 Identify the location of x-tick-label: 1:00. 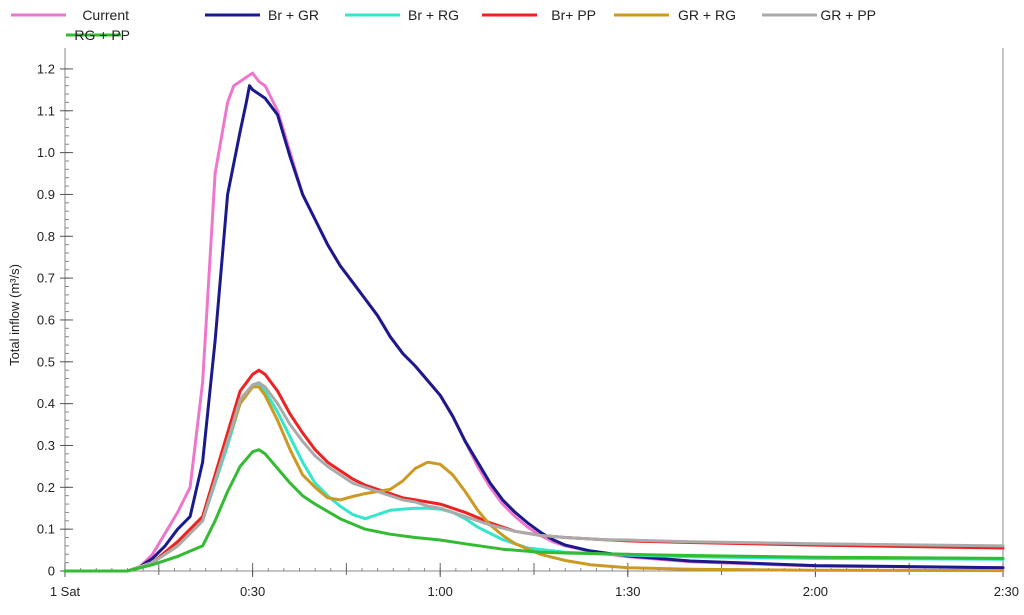
(440, 591).